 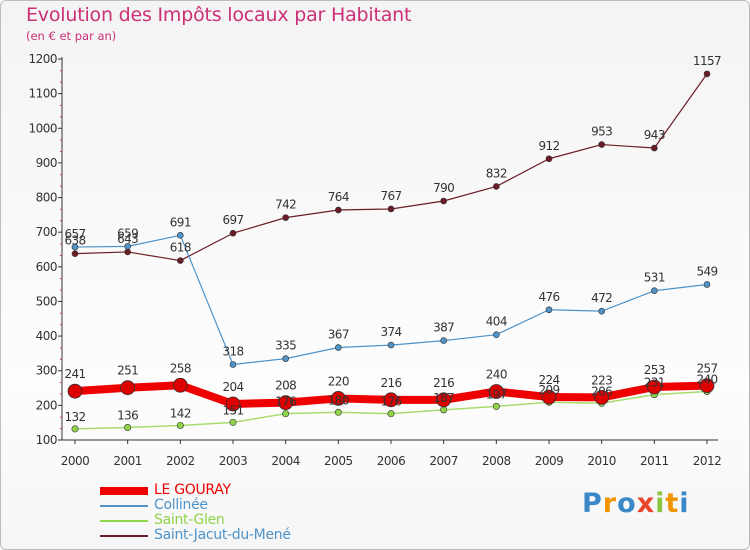 What do you see at coordinates (46, 301) in the screenshot?
I see `y-tick-label: 500` at bounding box center [46, 301].